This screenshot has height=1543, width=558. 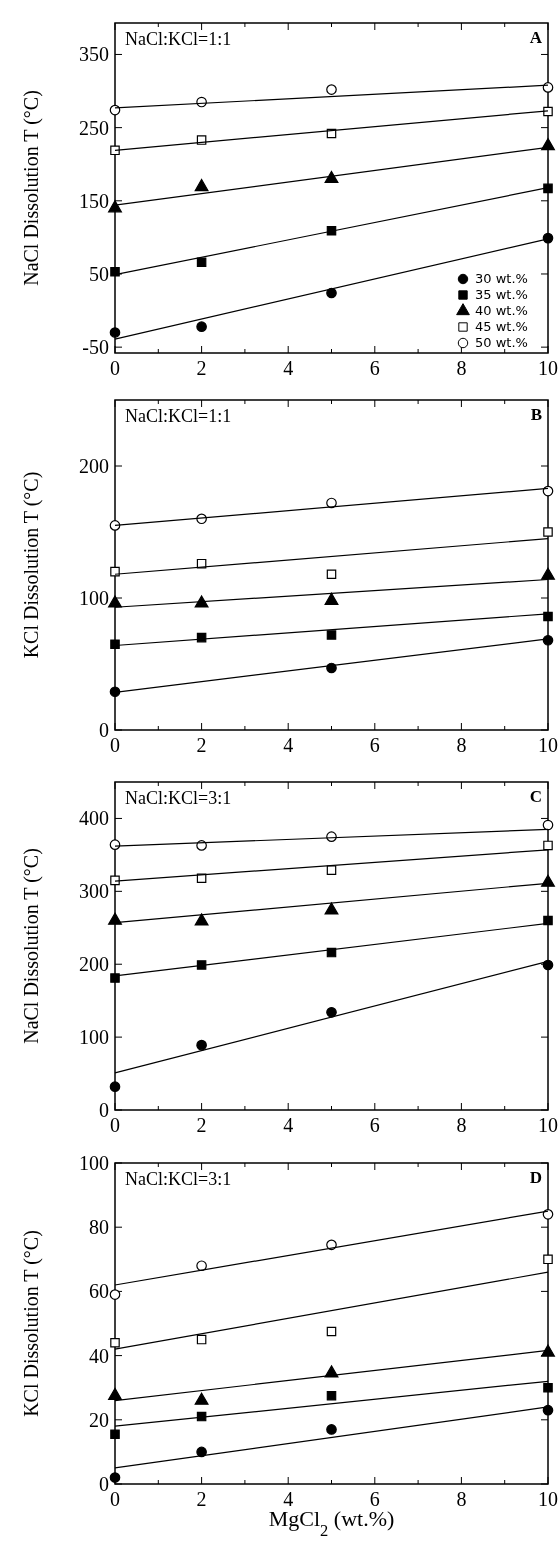 What do you see at coordinates (501, 278) in the screenshot?
I see `legend-label: 30 wt.%` at bounding box center [501, 278].